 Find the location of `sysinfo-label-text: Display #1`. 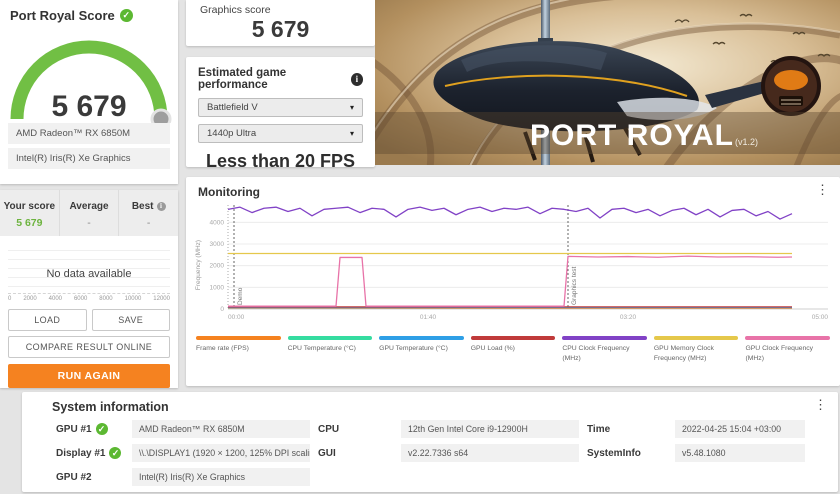

sysinfo-label-text: Display #1 is located at coordinates (81, 453).